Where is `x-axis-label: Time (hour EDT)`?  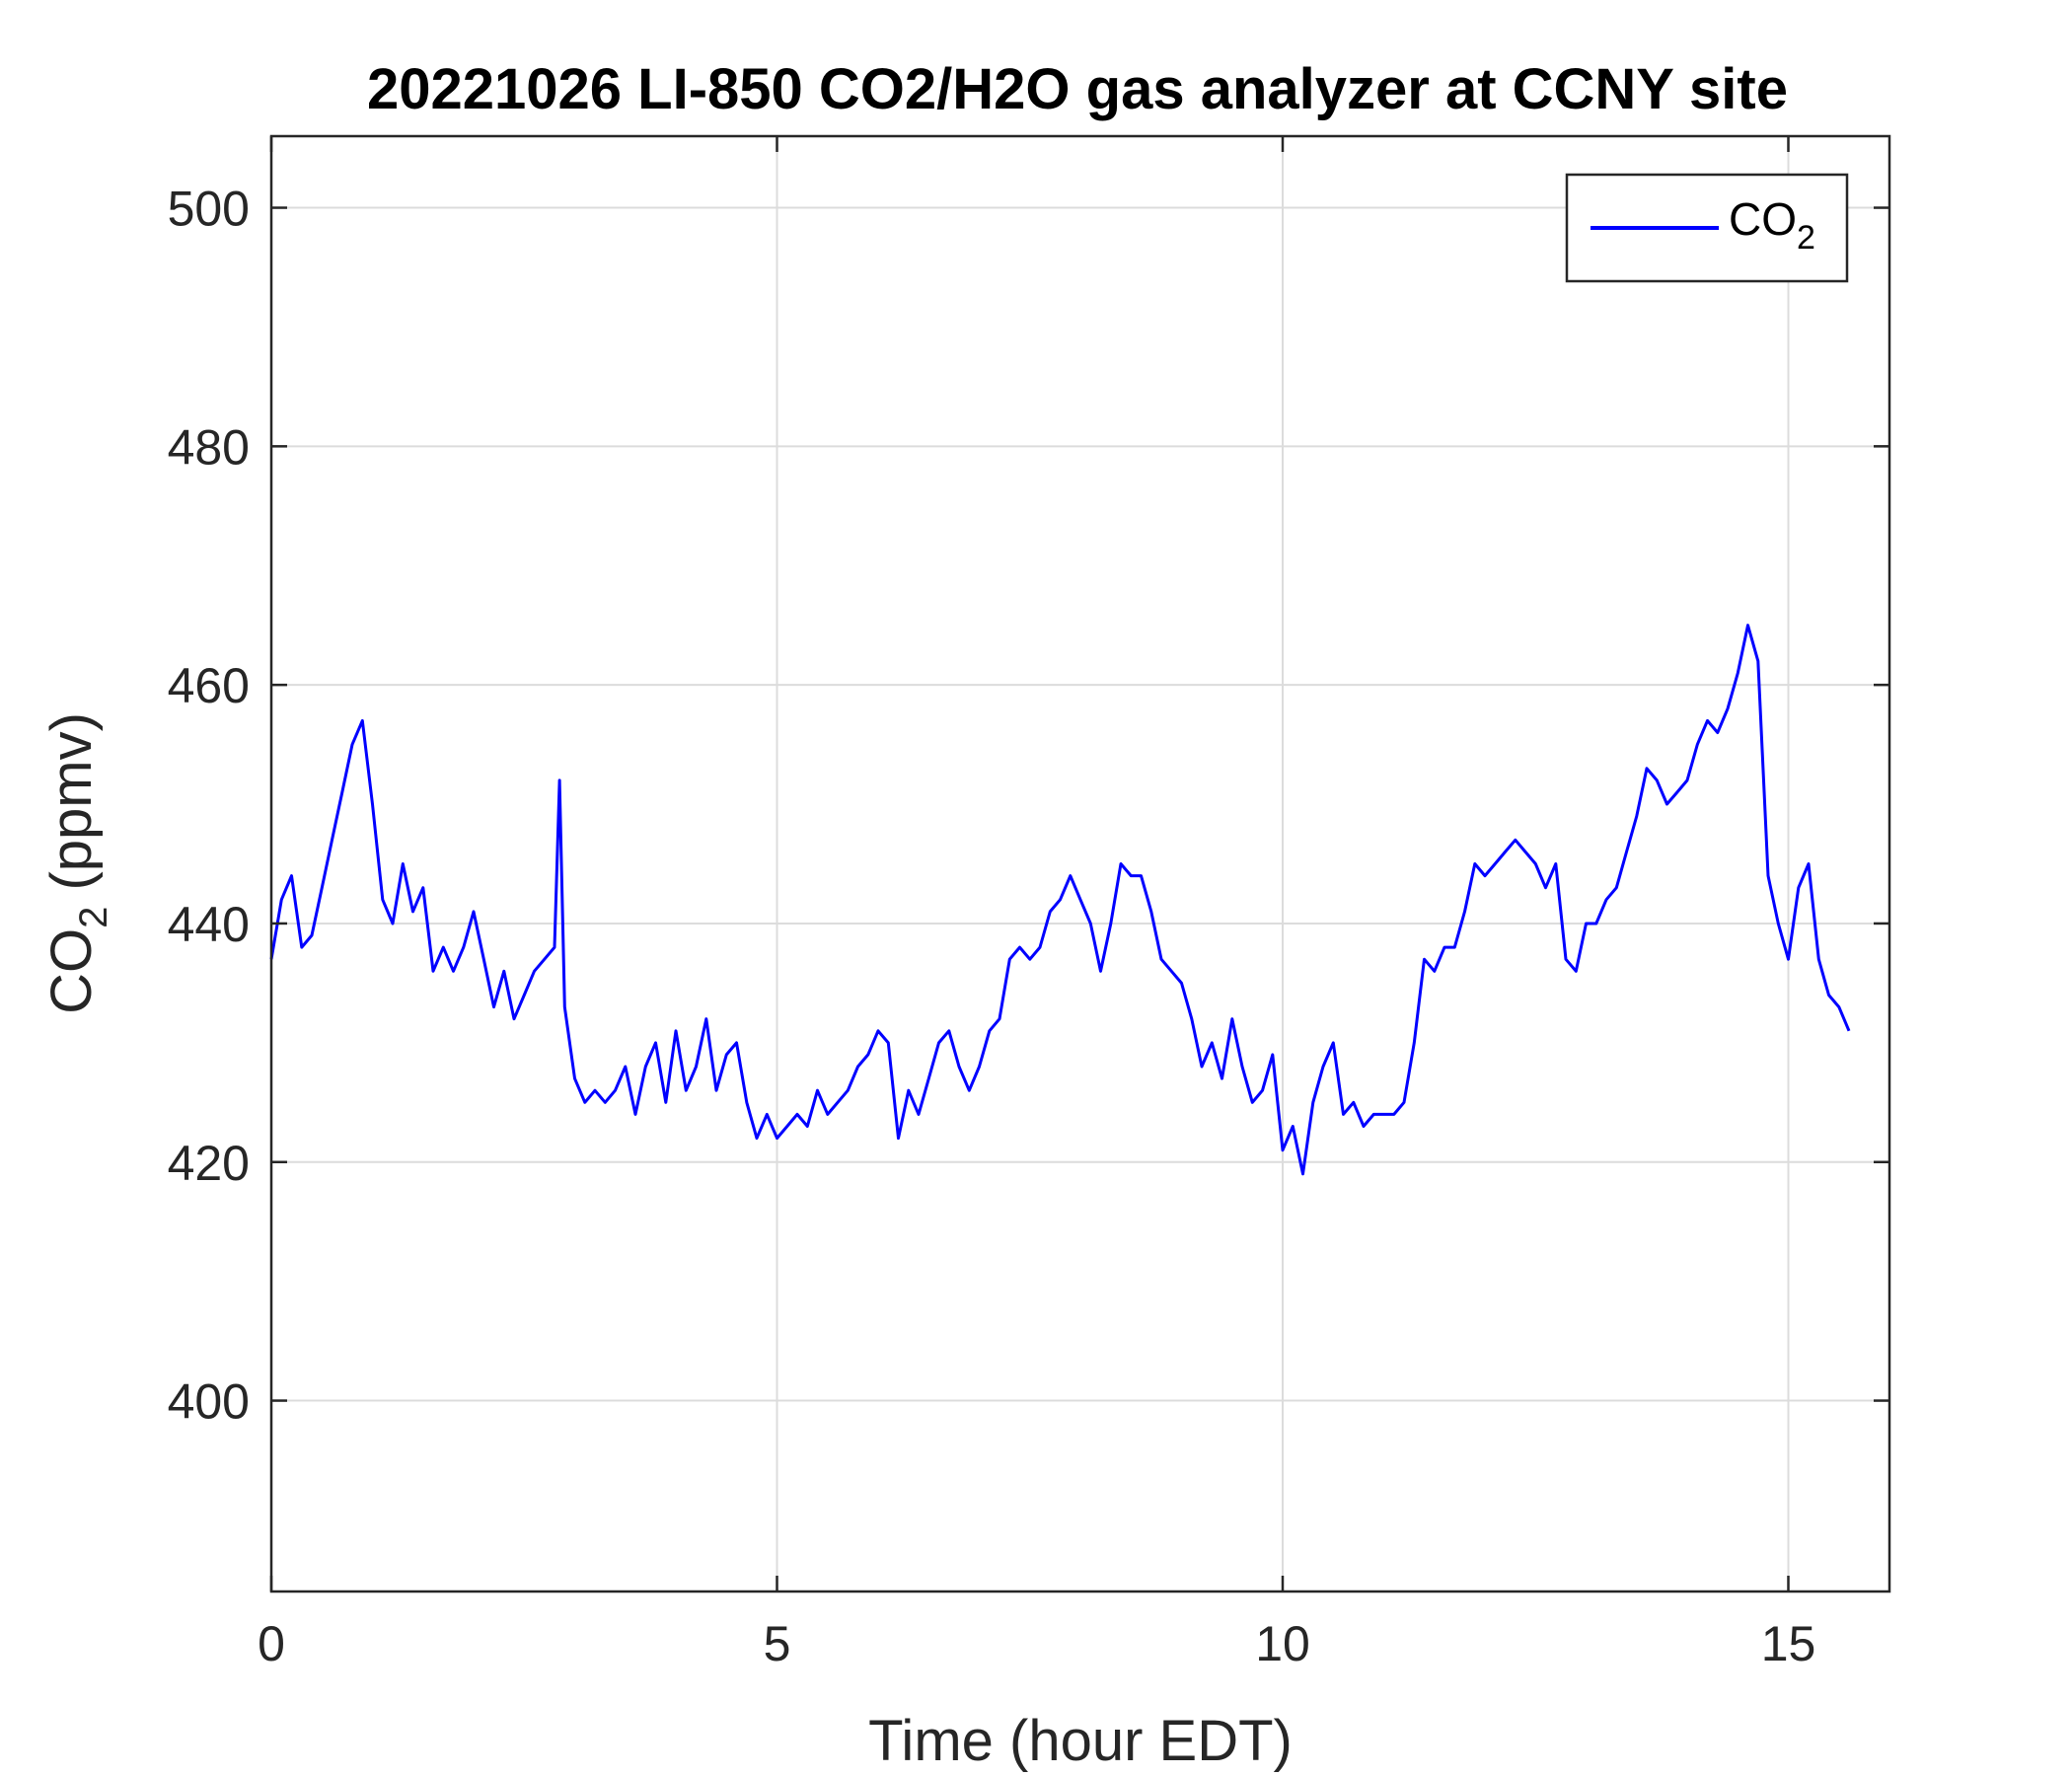
x-axis-label: Time (hour EDT) is located at coordinates (1081, 1741).